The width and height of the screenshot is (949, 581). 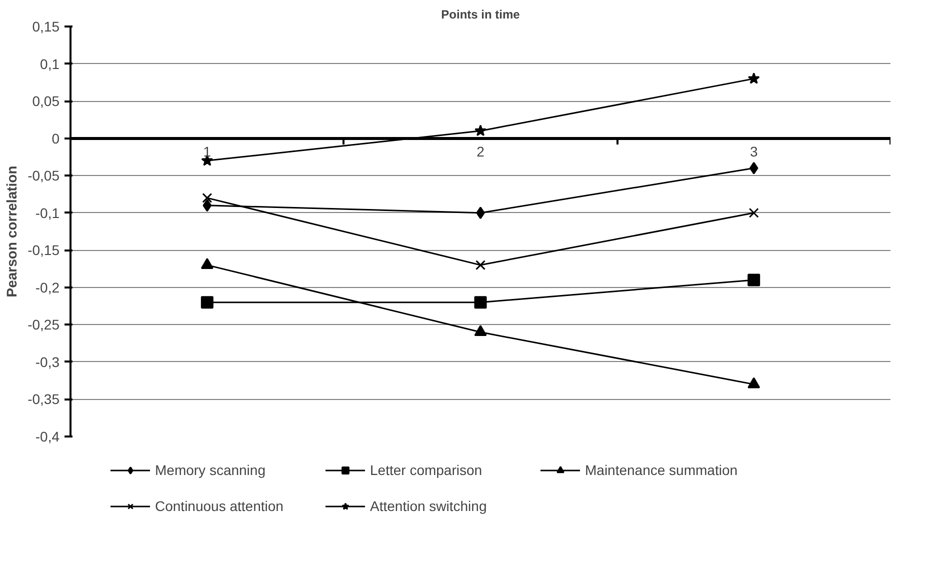 What do you see at coordinates (207, 151) in the screenshot?
I see `x-tick-label: 1` at bounding box center [207, 151].